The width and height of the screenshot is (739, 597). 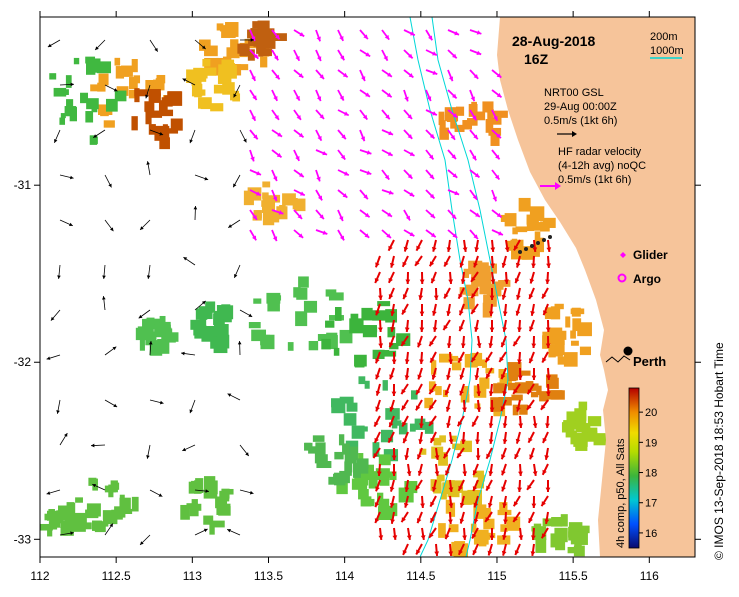 What do you see at coordinates (651, 443) in the screenshot?
I see `colorbar-tick-label: 19` at bounding box center [651, 443].